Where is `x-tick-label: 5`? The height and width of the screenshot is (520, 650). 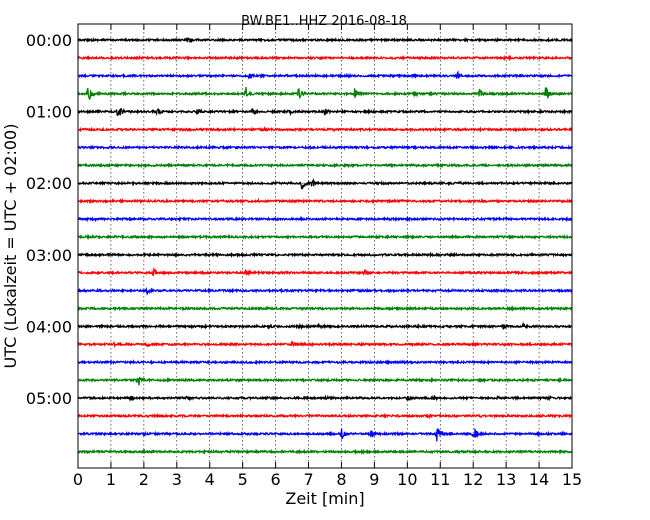 x-tick-label: 5 is located at coordinates (243, 479).